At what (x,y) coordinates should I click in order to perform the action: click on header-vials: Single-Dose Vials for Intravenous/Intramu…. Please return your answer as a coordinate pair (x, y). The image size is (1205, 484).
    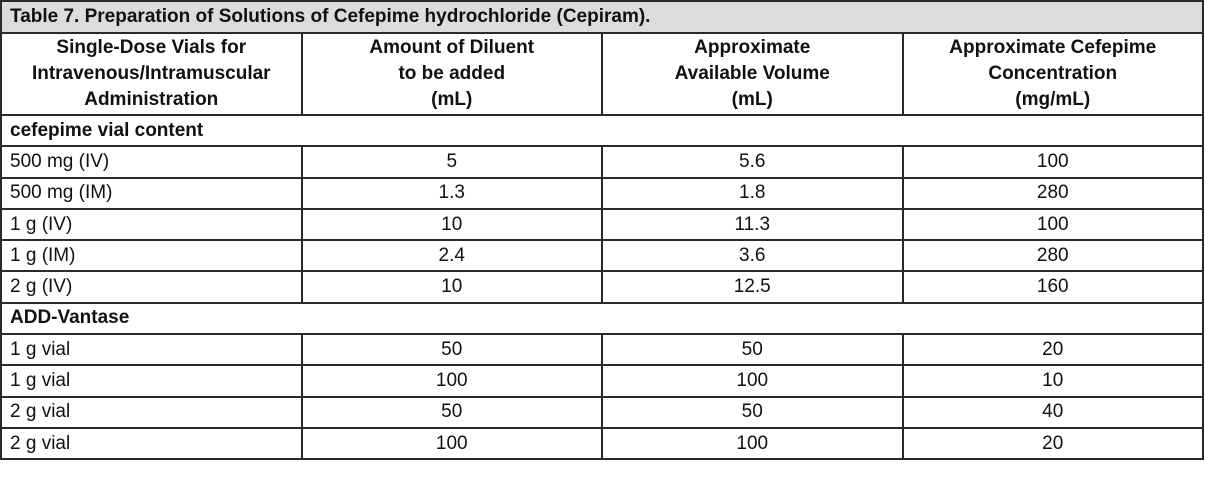
    Looking at the image, I should click on (151, 74).